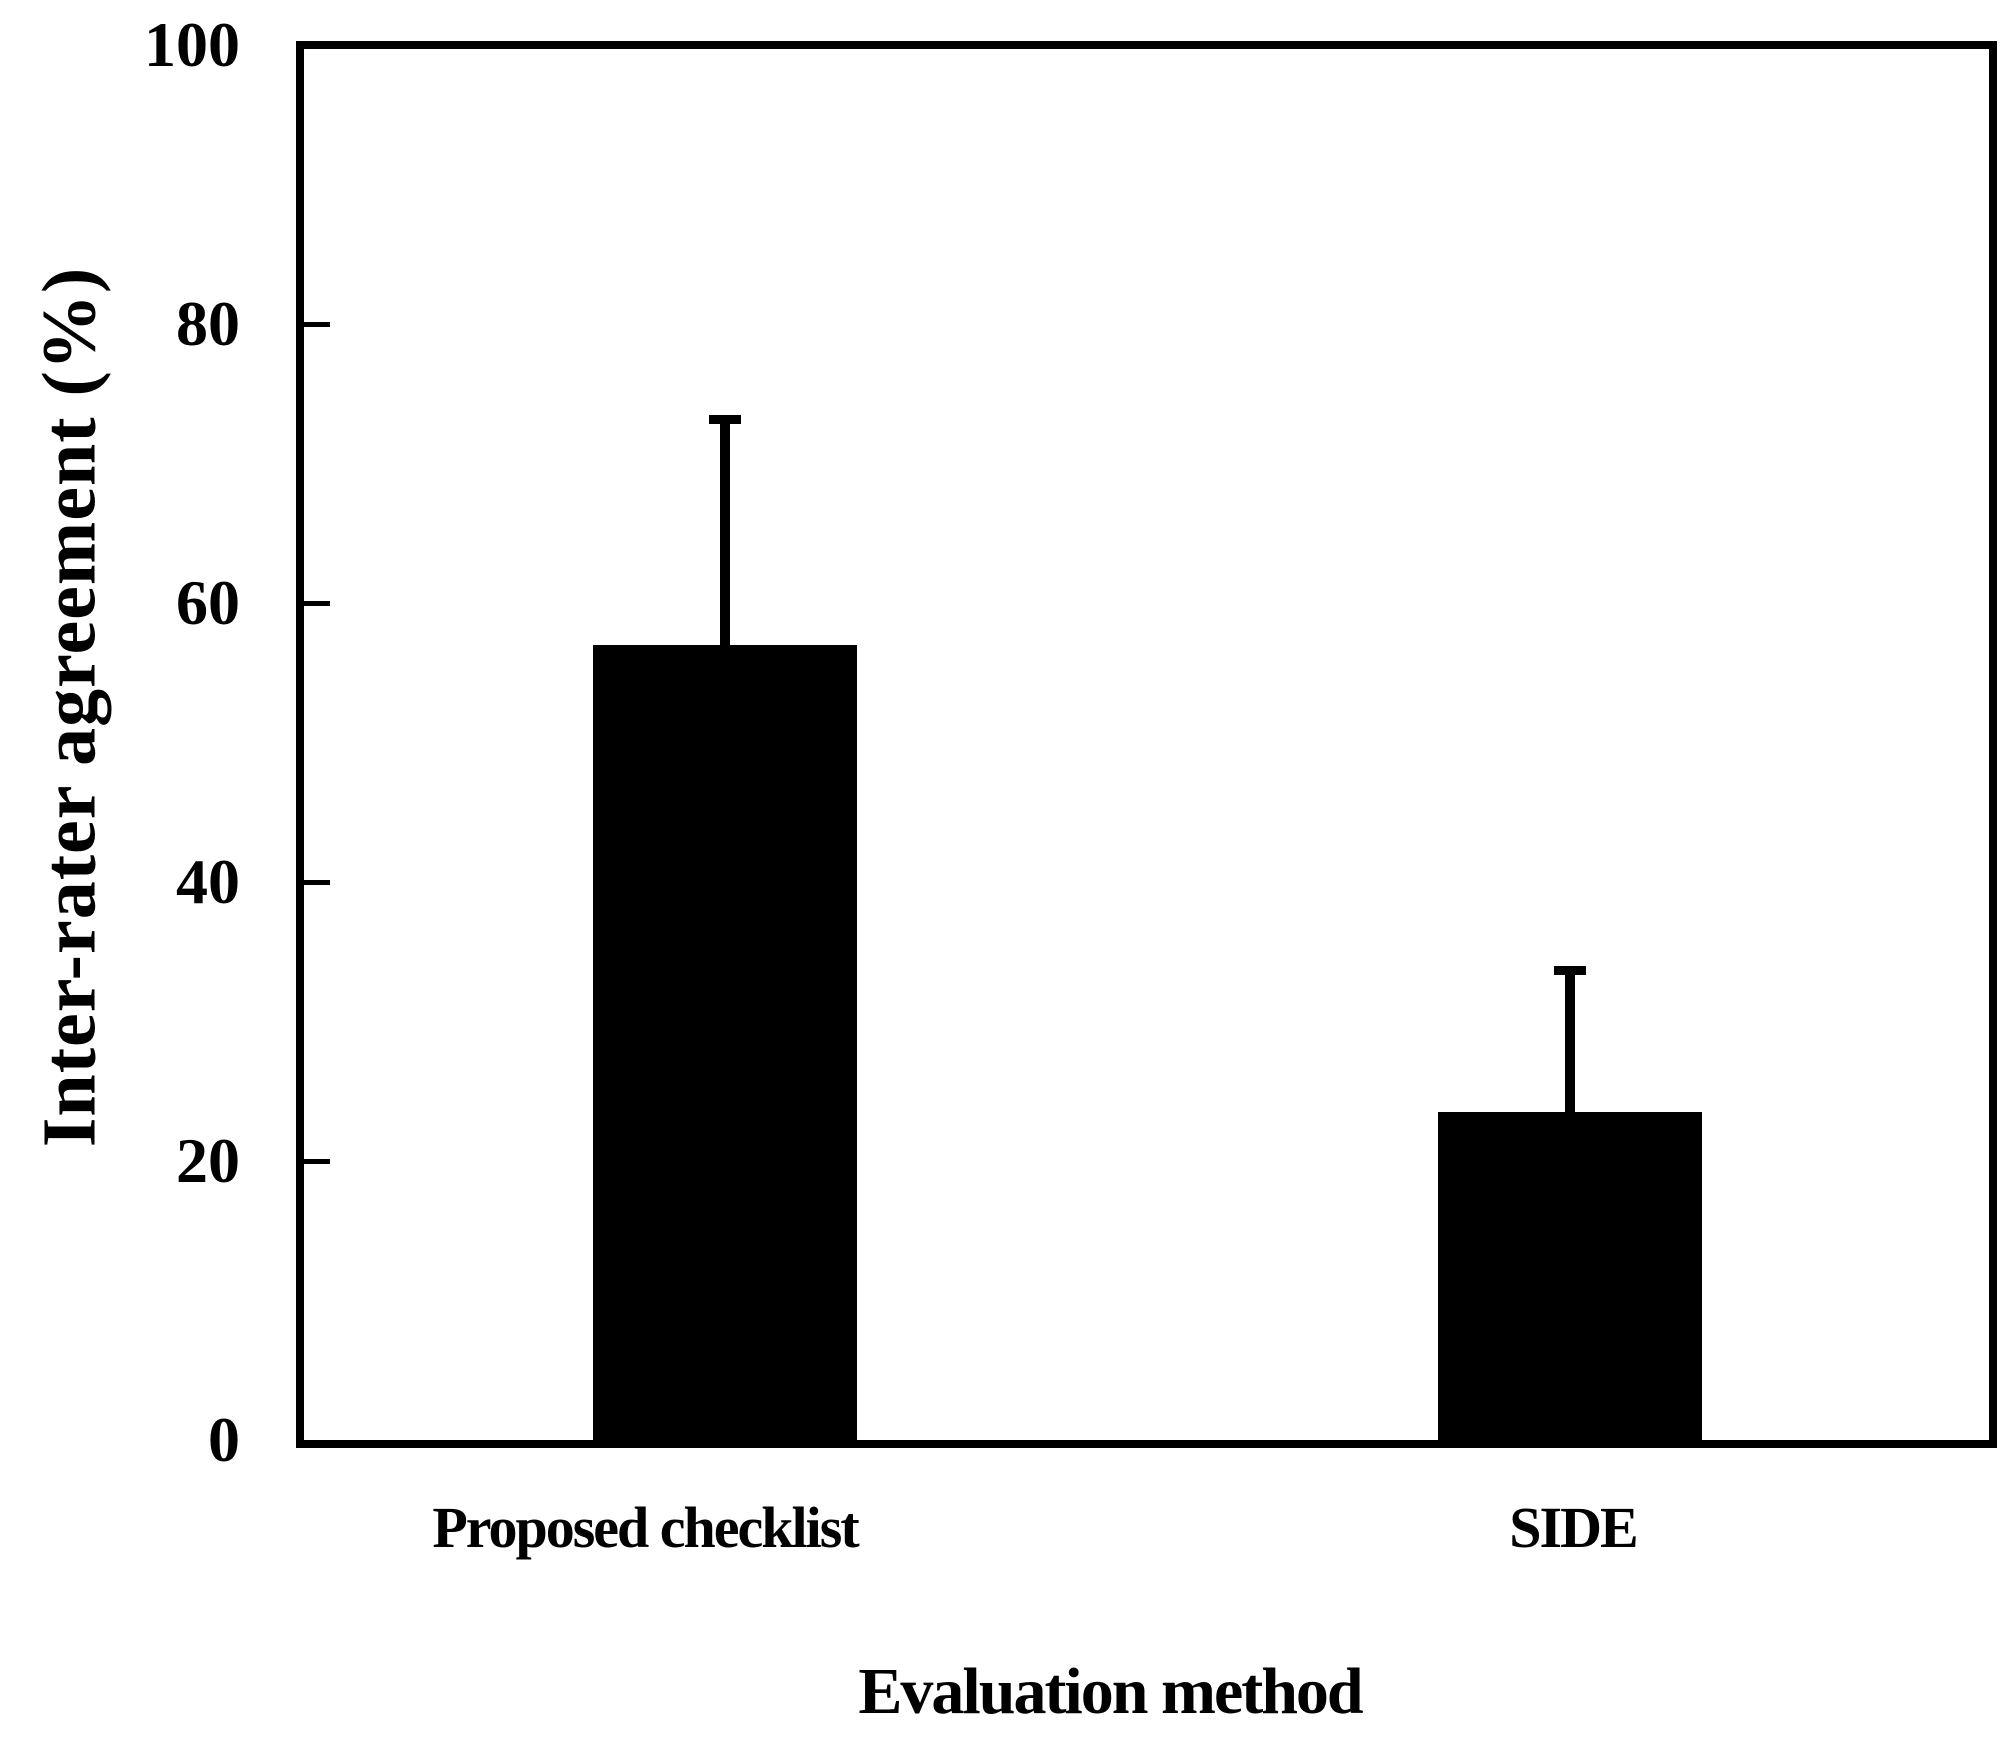 The height and width of the screenshot is (1744, 2015). What do you see at coordinates (1570, 1039) in the screenshot?
I see `error-bar-line-side` at bounding box center [1570, 1039].